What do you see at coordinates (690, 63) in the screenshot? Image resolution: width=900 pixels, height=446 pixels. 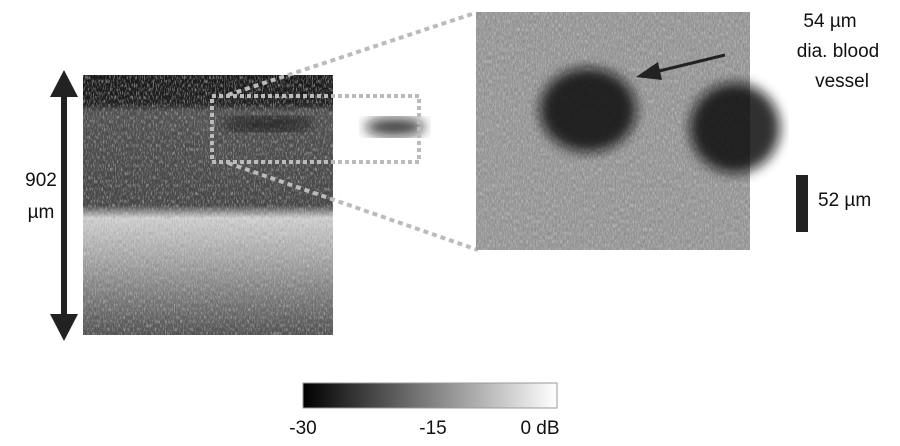 I see `pointer-arrow` at bounding box center [690, 63].